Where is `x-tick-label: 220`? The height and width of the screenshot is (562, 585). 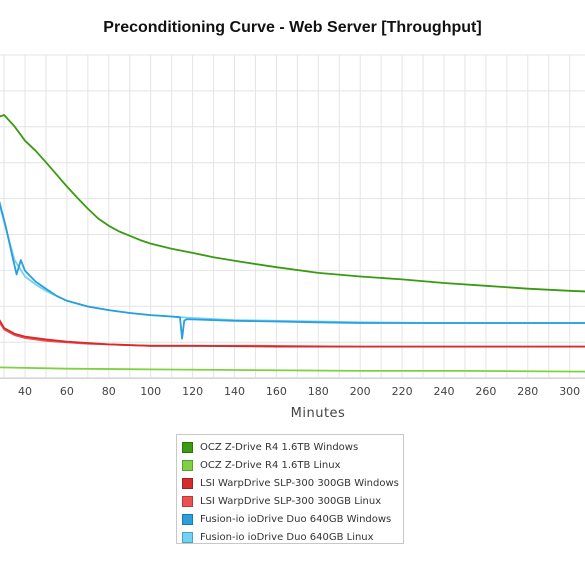
x-tick-label: 220 is located at coordinates (402, 391).